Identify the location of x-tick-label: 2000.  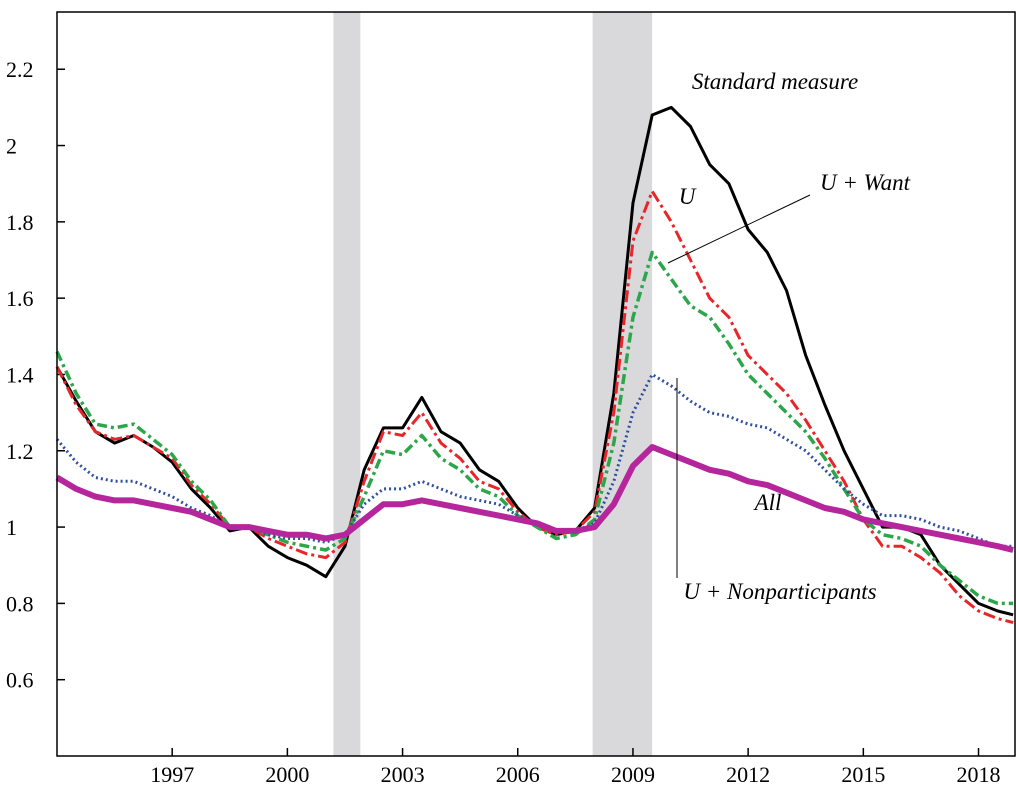
(287, 774).